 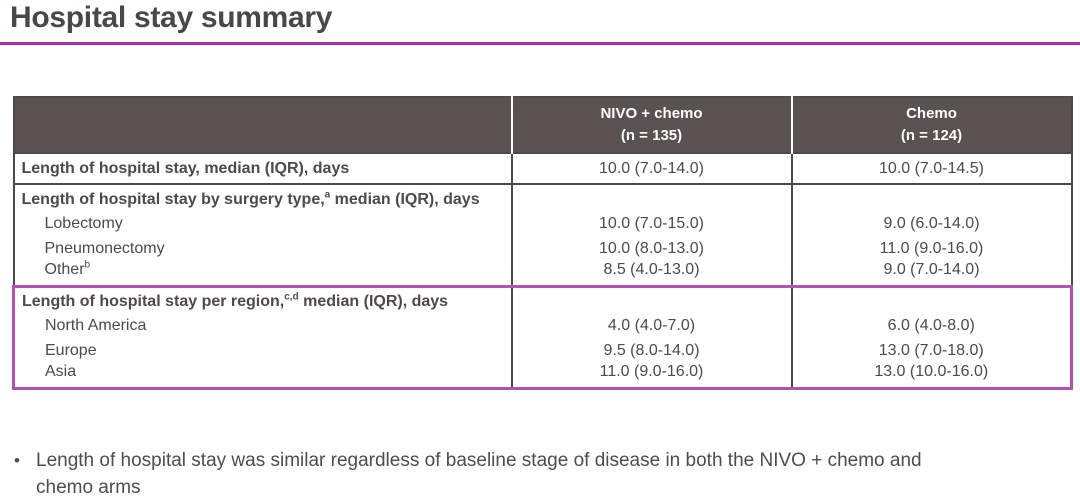 What do you see at coordinates (931, 375) in the screenshot?
I see `chemo-value: 13.0 (10.0-16.0)` at bounding box center [931, 375].